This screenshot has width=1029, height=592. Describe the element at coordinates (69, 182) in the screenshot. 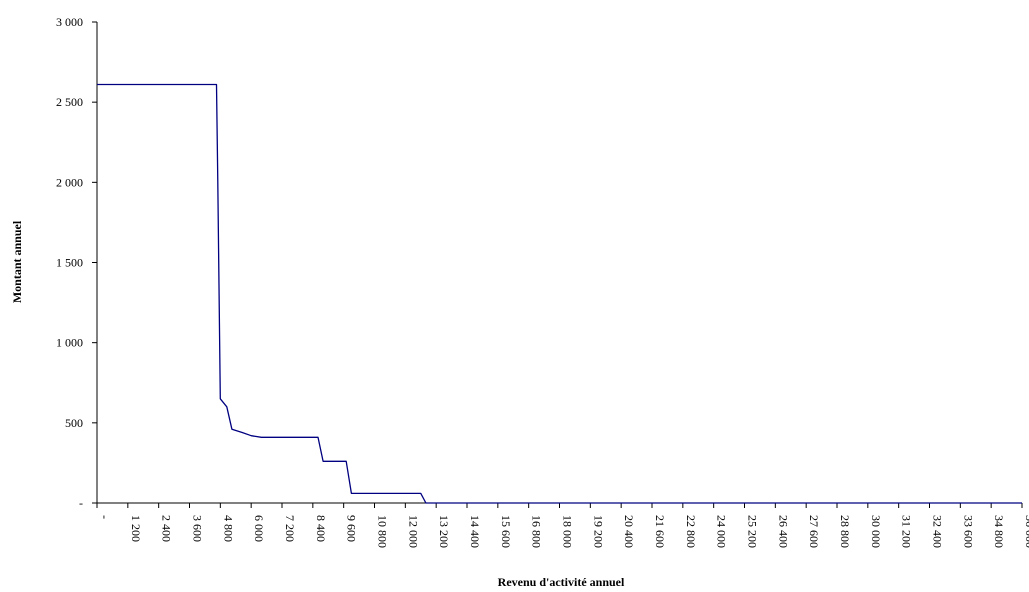

I see `y-tick-label: 2 000` at that location.